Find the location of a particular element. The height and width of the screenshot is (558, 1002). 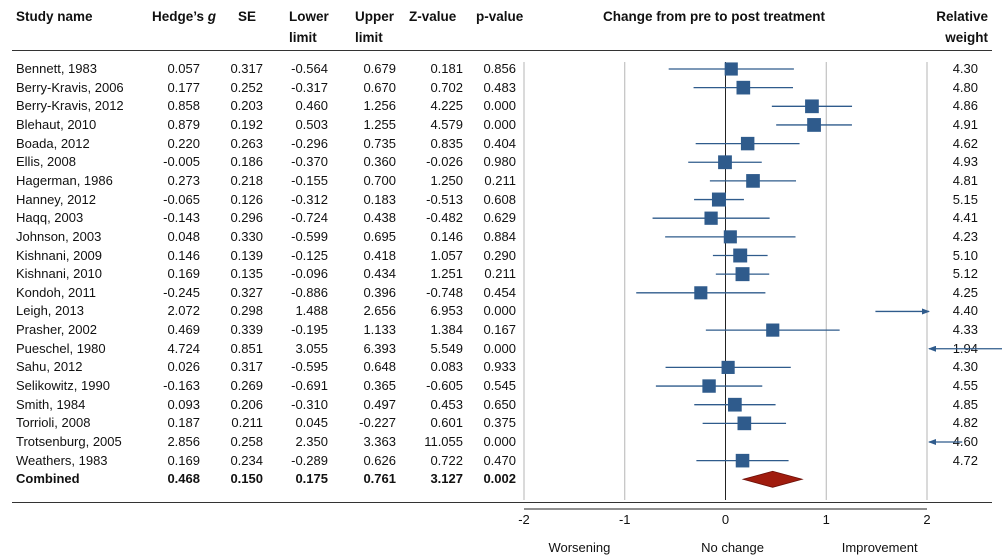

cell-weight: 4.33 is located at coordinates (965, 330).